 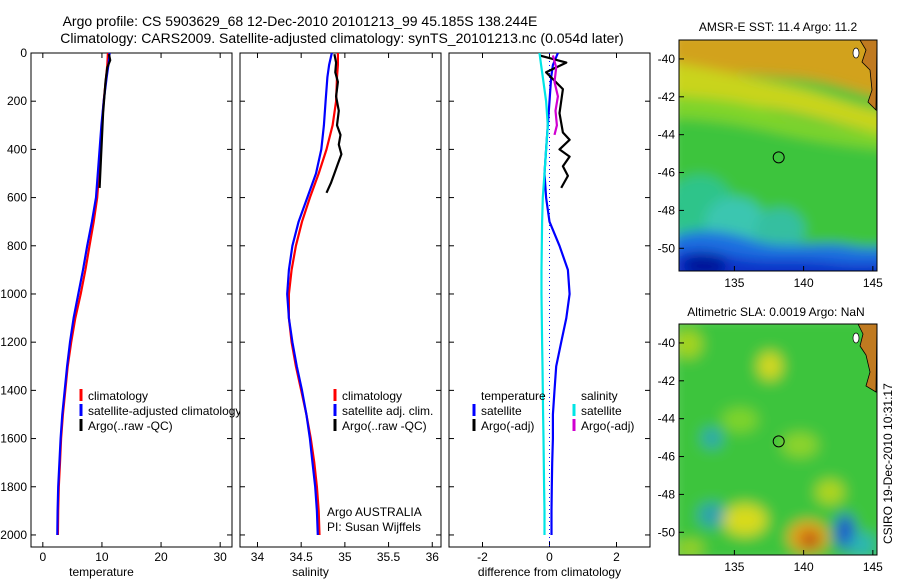 I want to click on sla_map-xtick-label: 145, so click(x=873, y=567).